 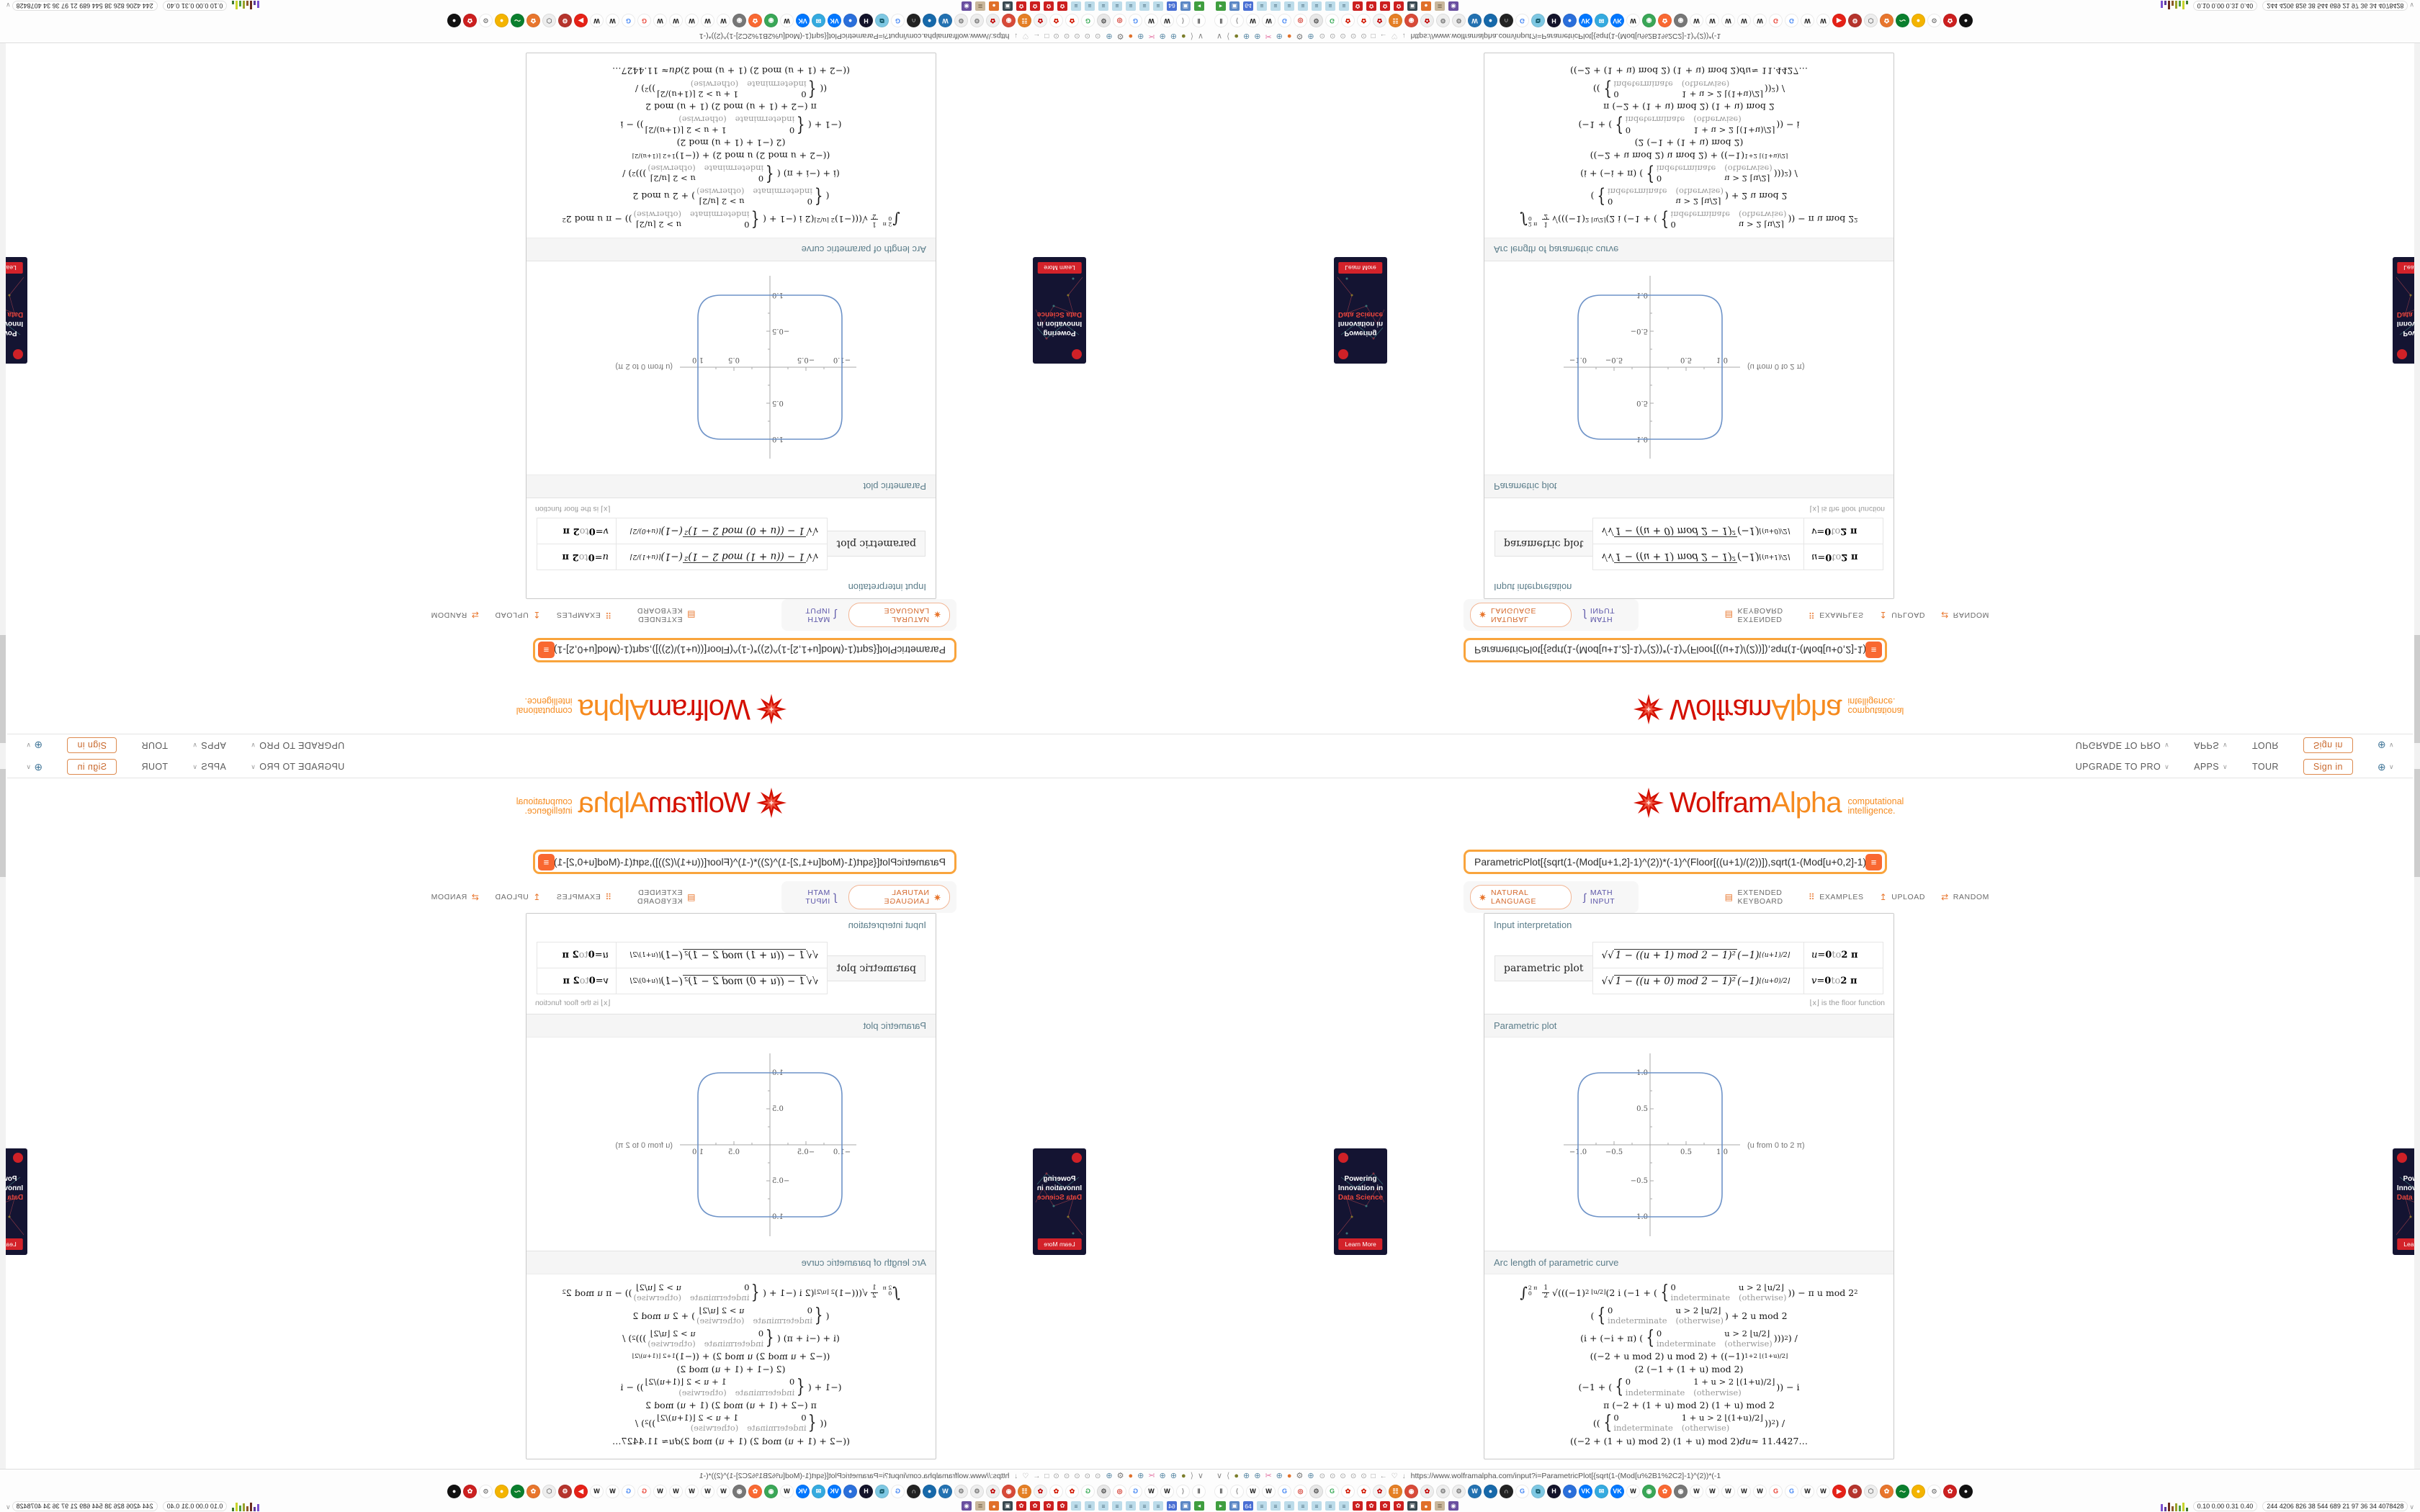 I want to click on extension-icon: ●, so click(x=1289, y=36).